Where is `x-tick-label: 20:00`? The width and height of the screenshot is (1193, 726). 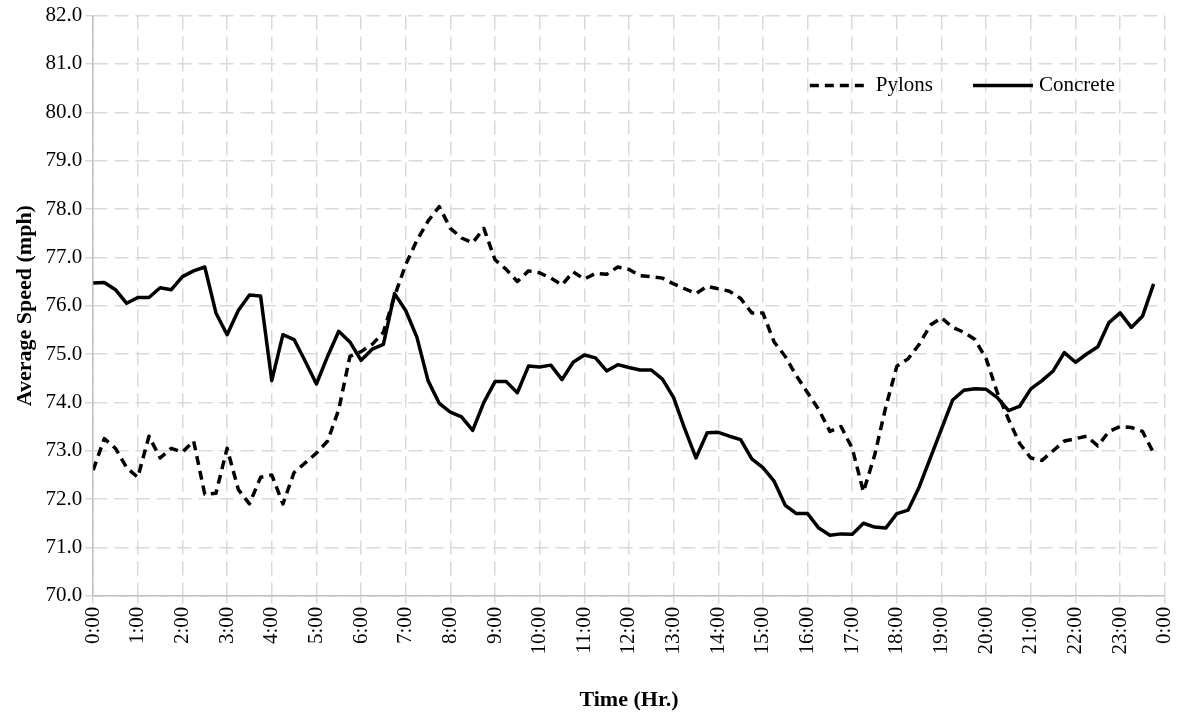 x-tick-label: 20:00 is located at coordinates (984, 630).